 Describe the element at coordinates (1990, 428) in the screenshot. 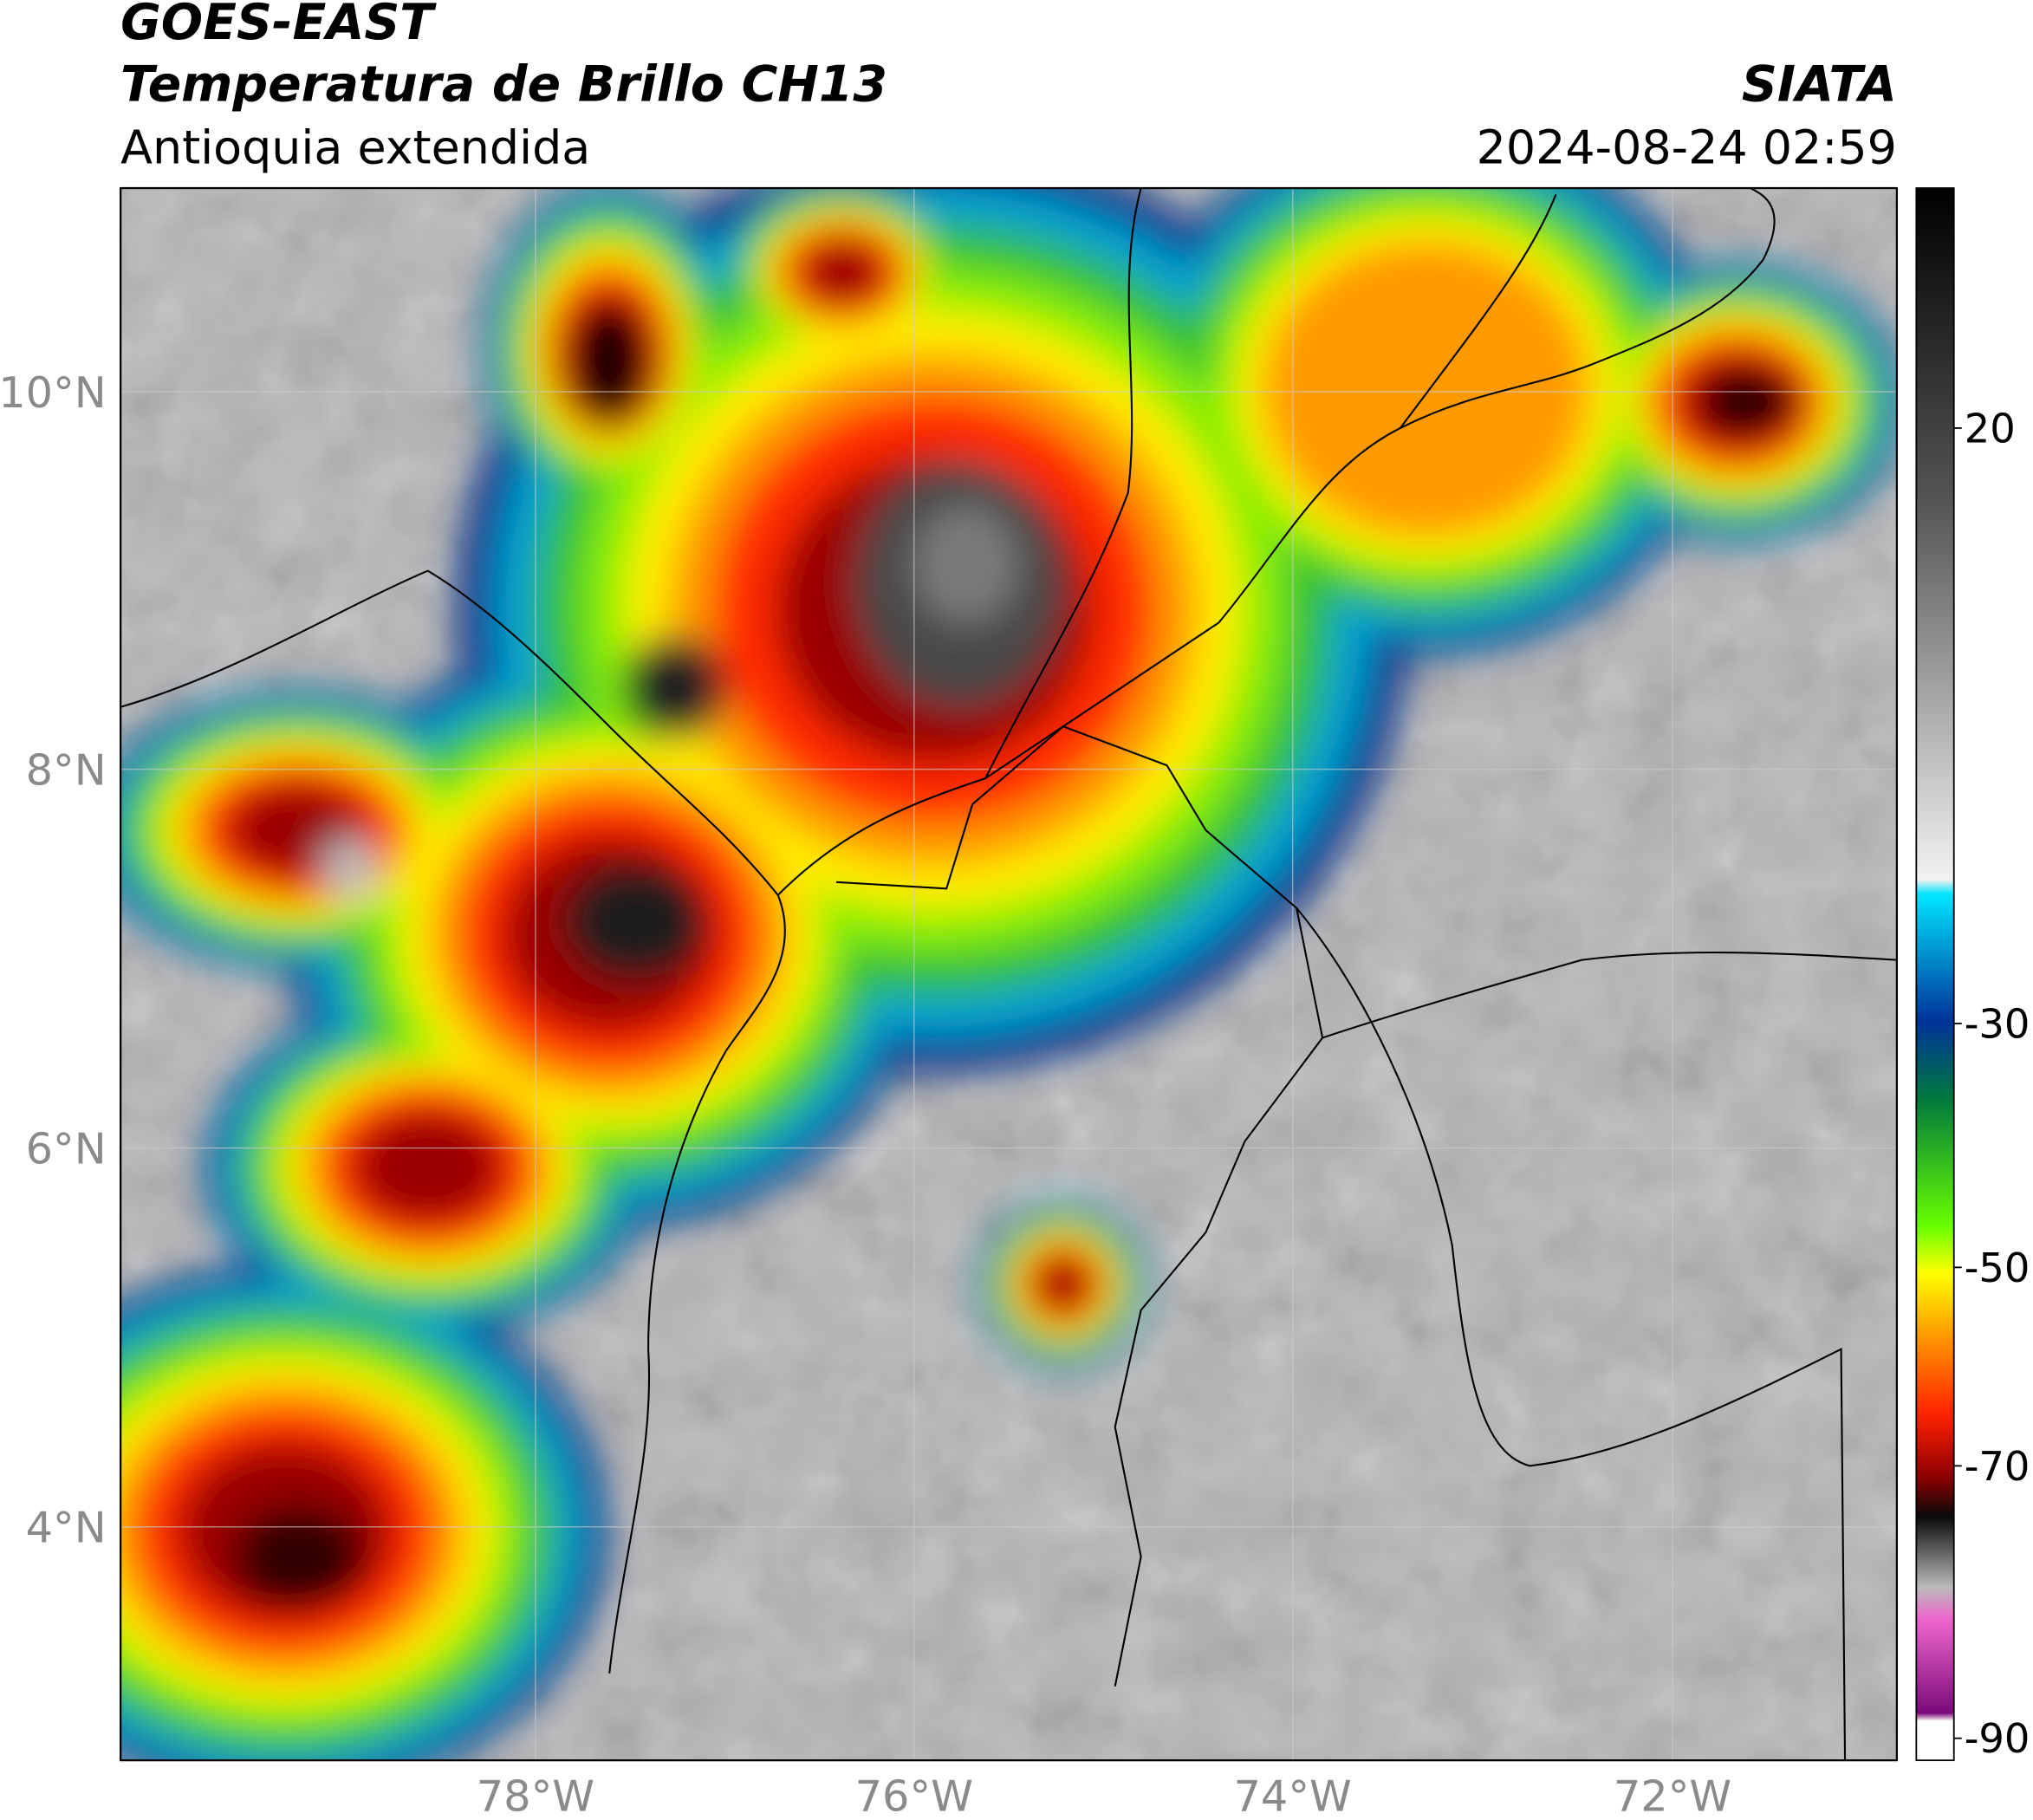

I see `colorbar-label: 20` at that location.